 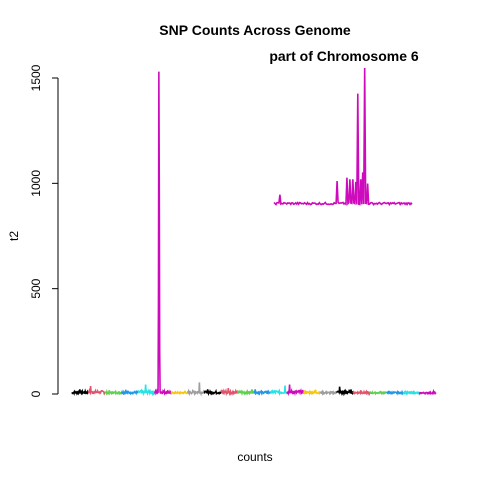 I want to click on y-axis-label: t2, so click(x=14, y=236).